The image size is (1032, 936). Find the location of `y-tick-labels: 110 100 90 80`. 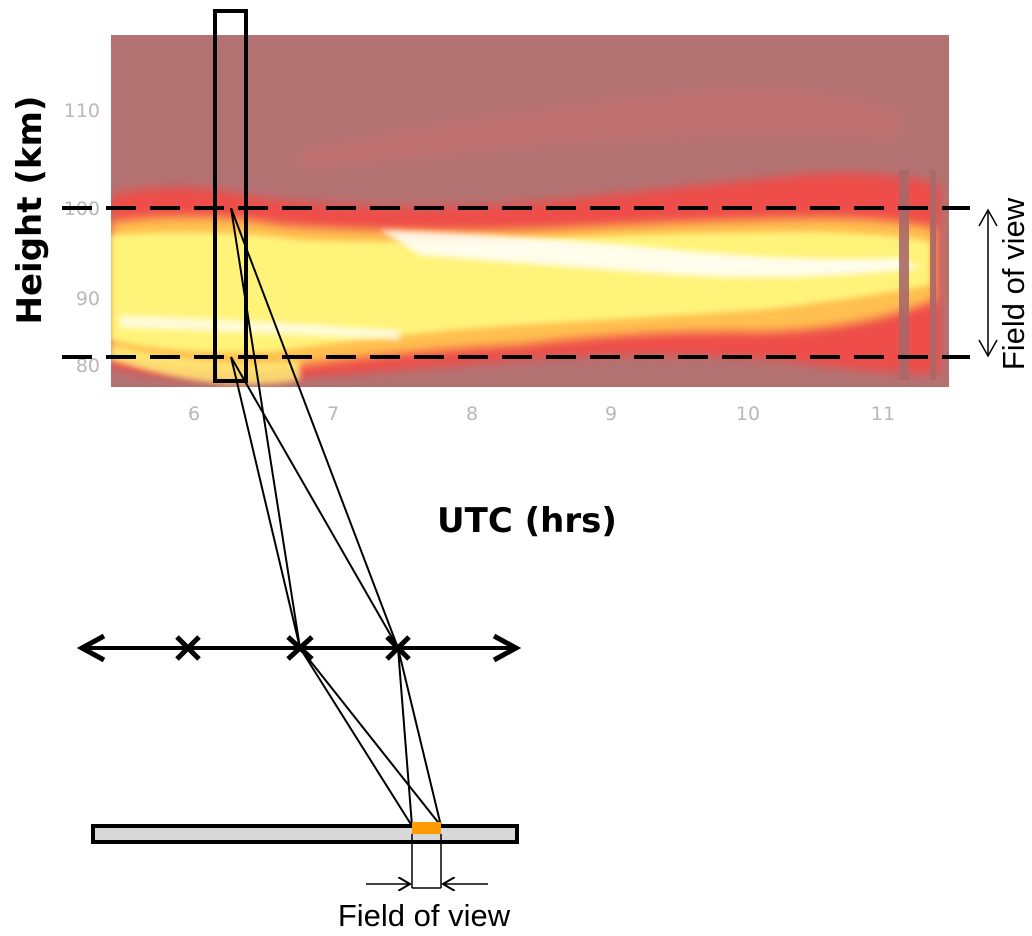

y-tick-labels: 110 100 90 80 is located at coordinates (82, 238).